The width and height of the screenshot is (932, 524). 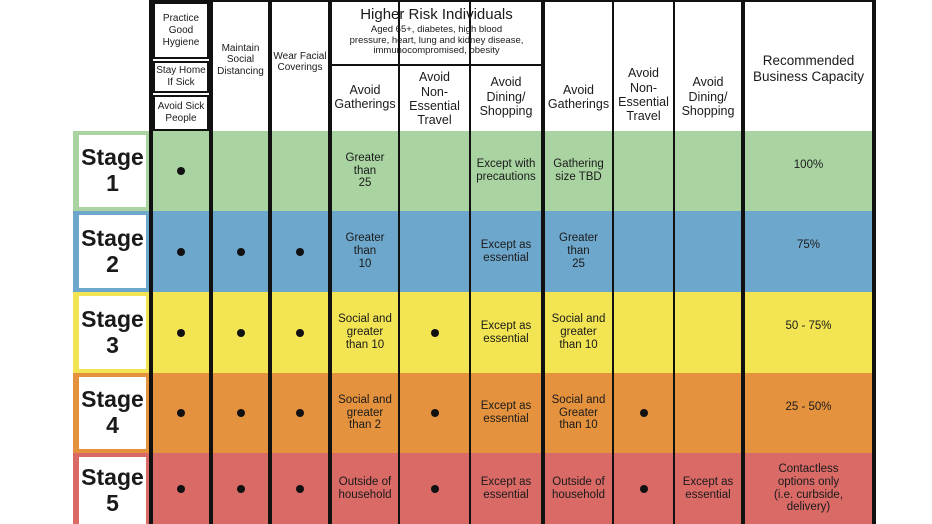 I want to click on gen-gatherings-text: Social and greater than 10, so click(x=578, y=332).